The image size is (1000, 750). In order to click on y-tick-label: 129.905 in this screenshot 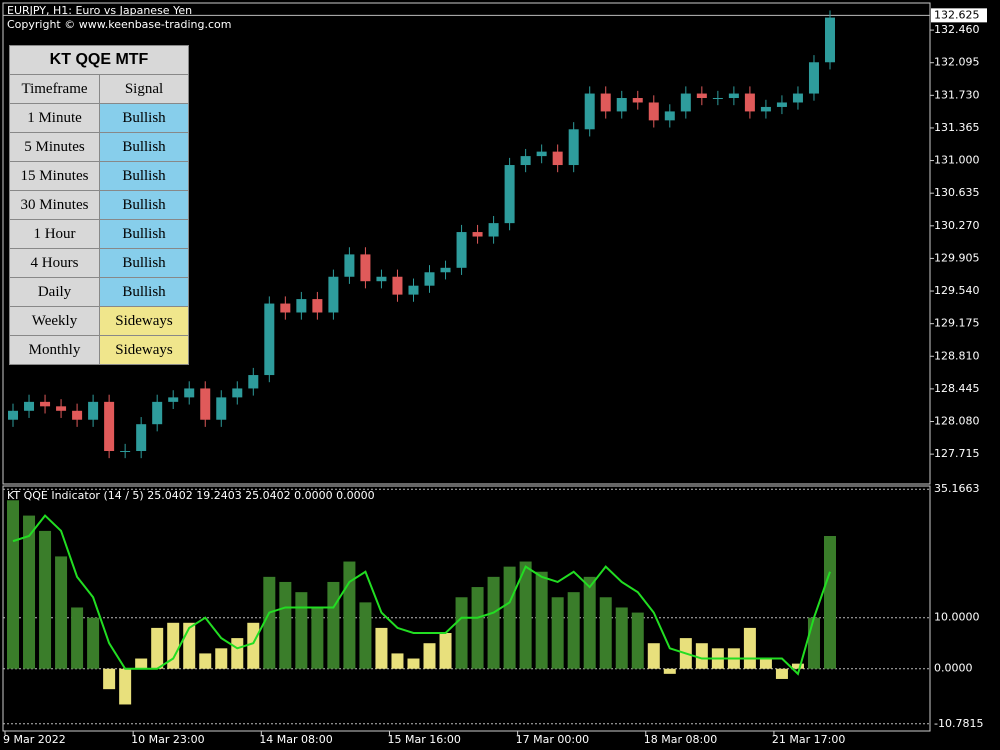, I will do `click(957, 257)`.